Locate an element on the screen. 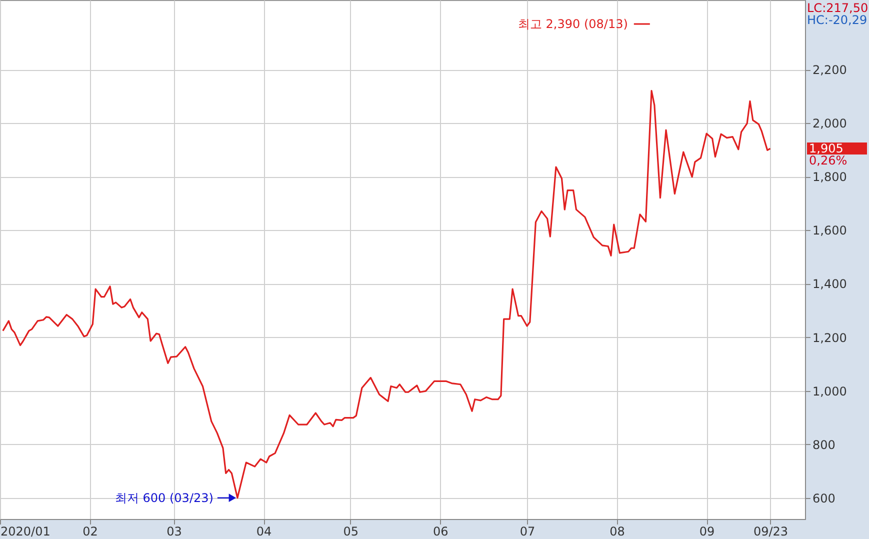 The image size is (869, 539). x-tick-label: 03 is located at coordinates (174, 531).